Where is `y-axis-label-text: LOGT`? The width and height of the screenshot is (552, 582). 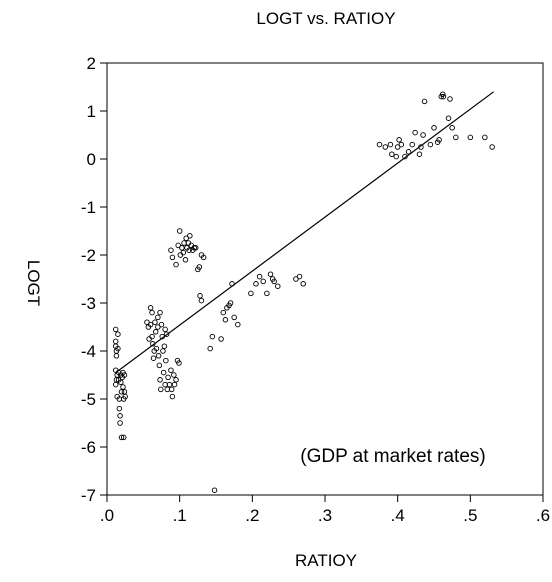
y-axis-label-text: LOGT is located at coordinates (33, 283).